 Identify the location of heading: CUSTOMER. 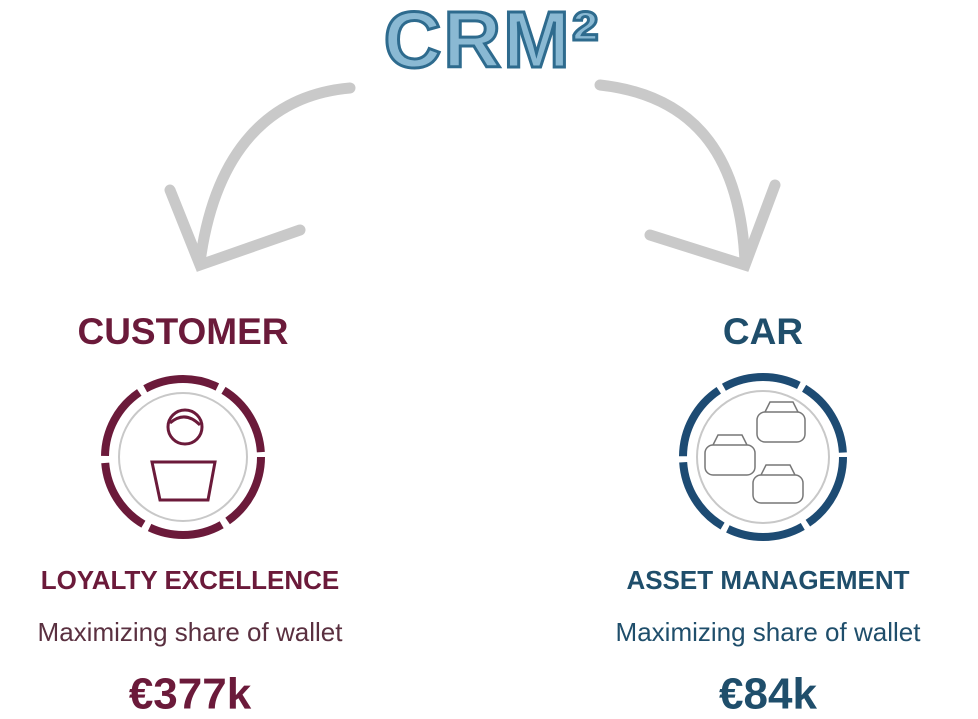
(182, 331).